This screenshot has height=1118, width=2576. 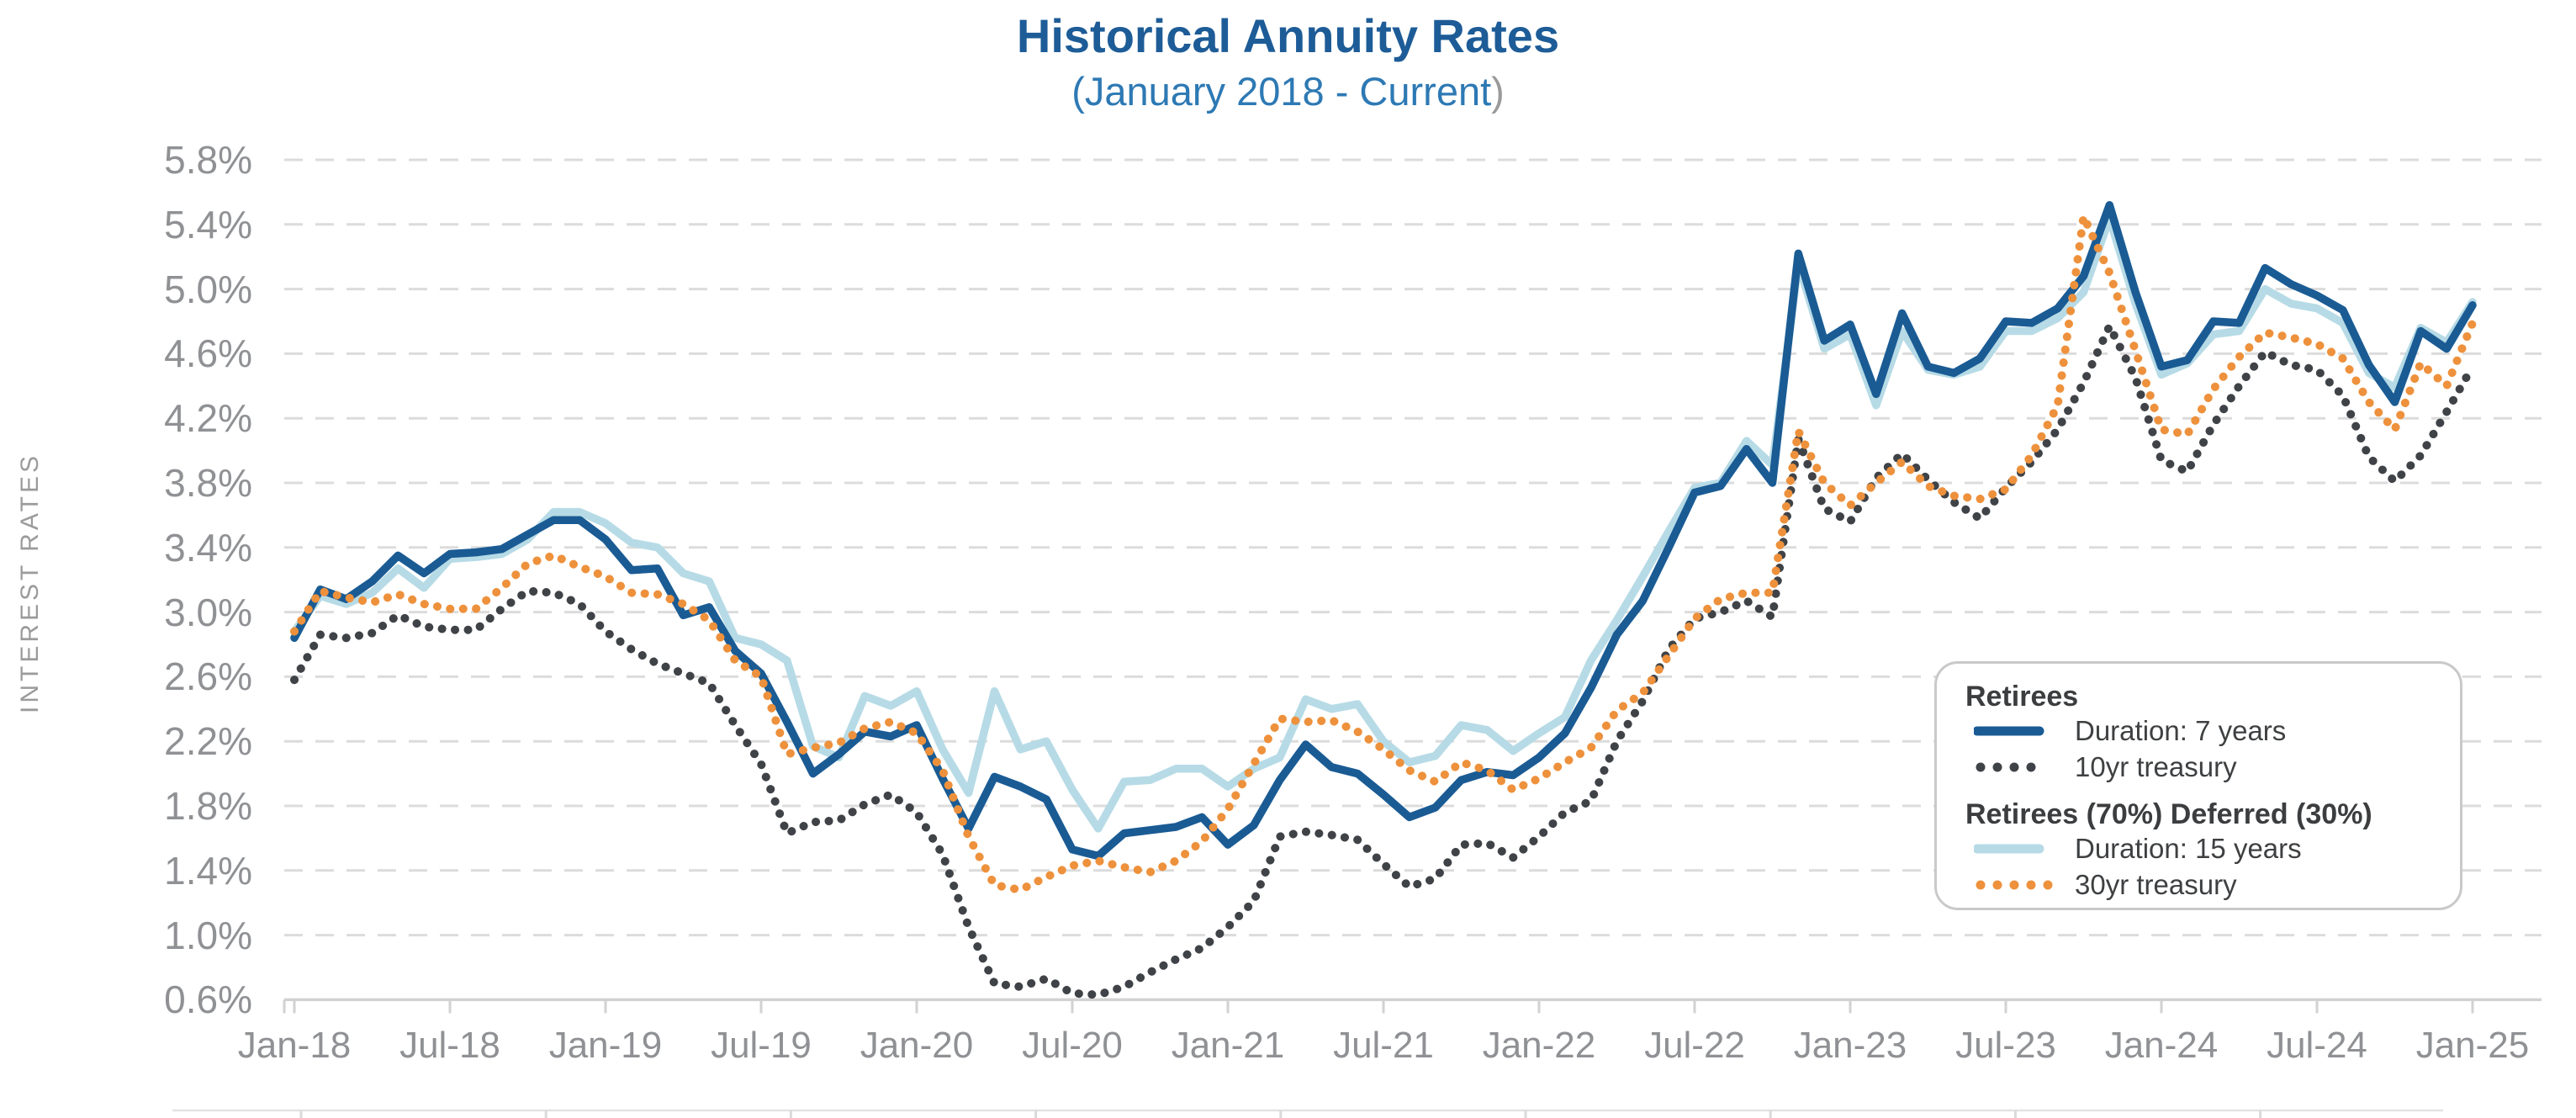 I want to click on x-axis-tick-label: Jul-23, so click(x=2005, y=1045).